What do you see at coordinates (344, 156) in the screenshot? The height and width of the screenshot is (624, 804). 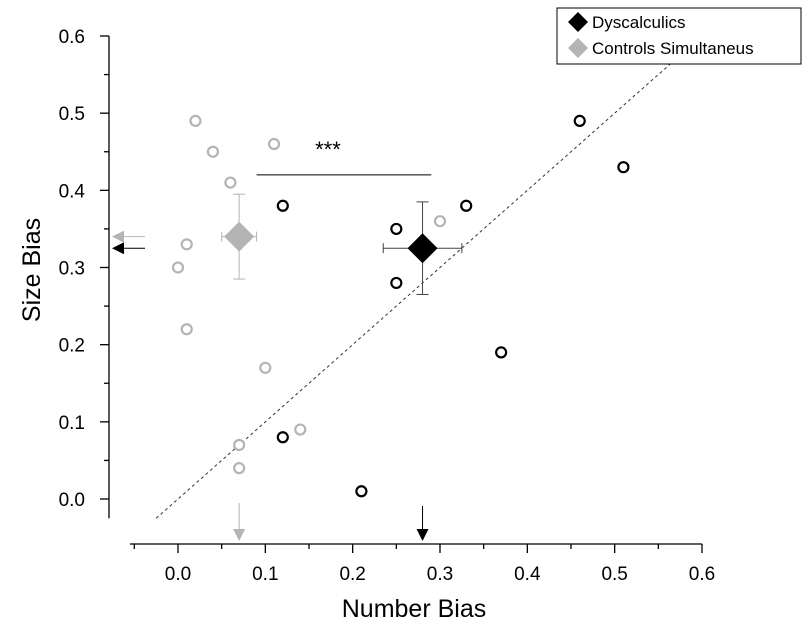 I see `significance-annotation: ***` at bounding box center [344, 156].